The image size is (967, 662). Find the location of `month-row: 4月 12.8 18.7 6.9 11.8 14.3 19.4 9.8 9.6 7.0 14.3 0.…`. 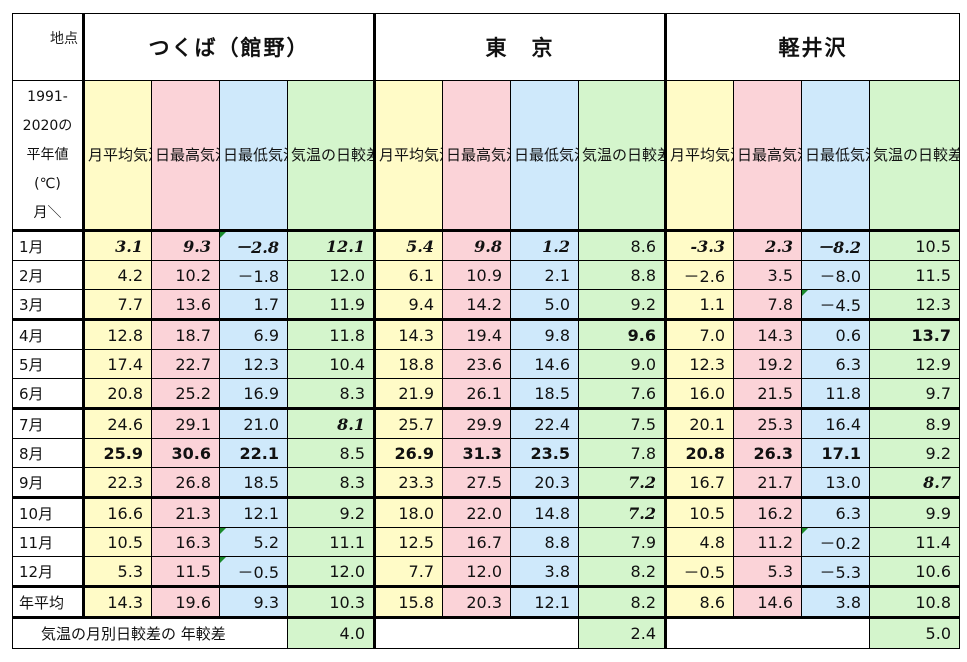

month-row: 4月 12.8 18.7 6.9 11.8 14.3 19.4 9.8 9.6 7.0 14.3 0.… is located at coordinates (486, 334).